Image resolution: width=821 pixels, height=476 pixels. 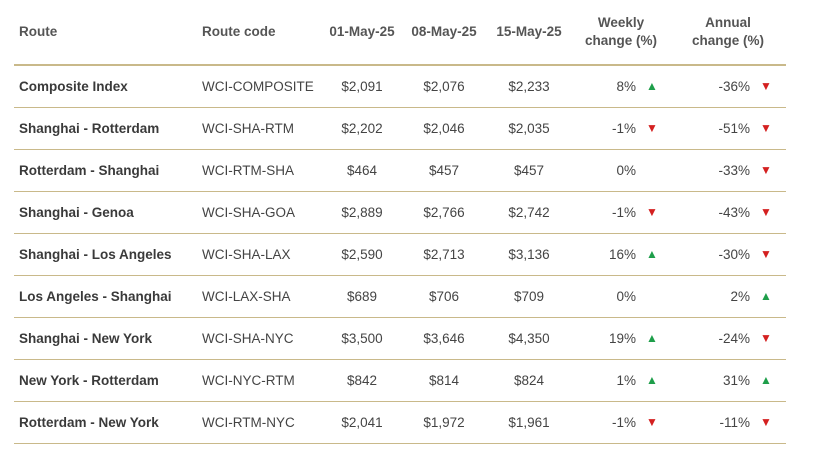 I want to click on annual-change-wrap: 2% ▲, so click(x=728, y=296).